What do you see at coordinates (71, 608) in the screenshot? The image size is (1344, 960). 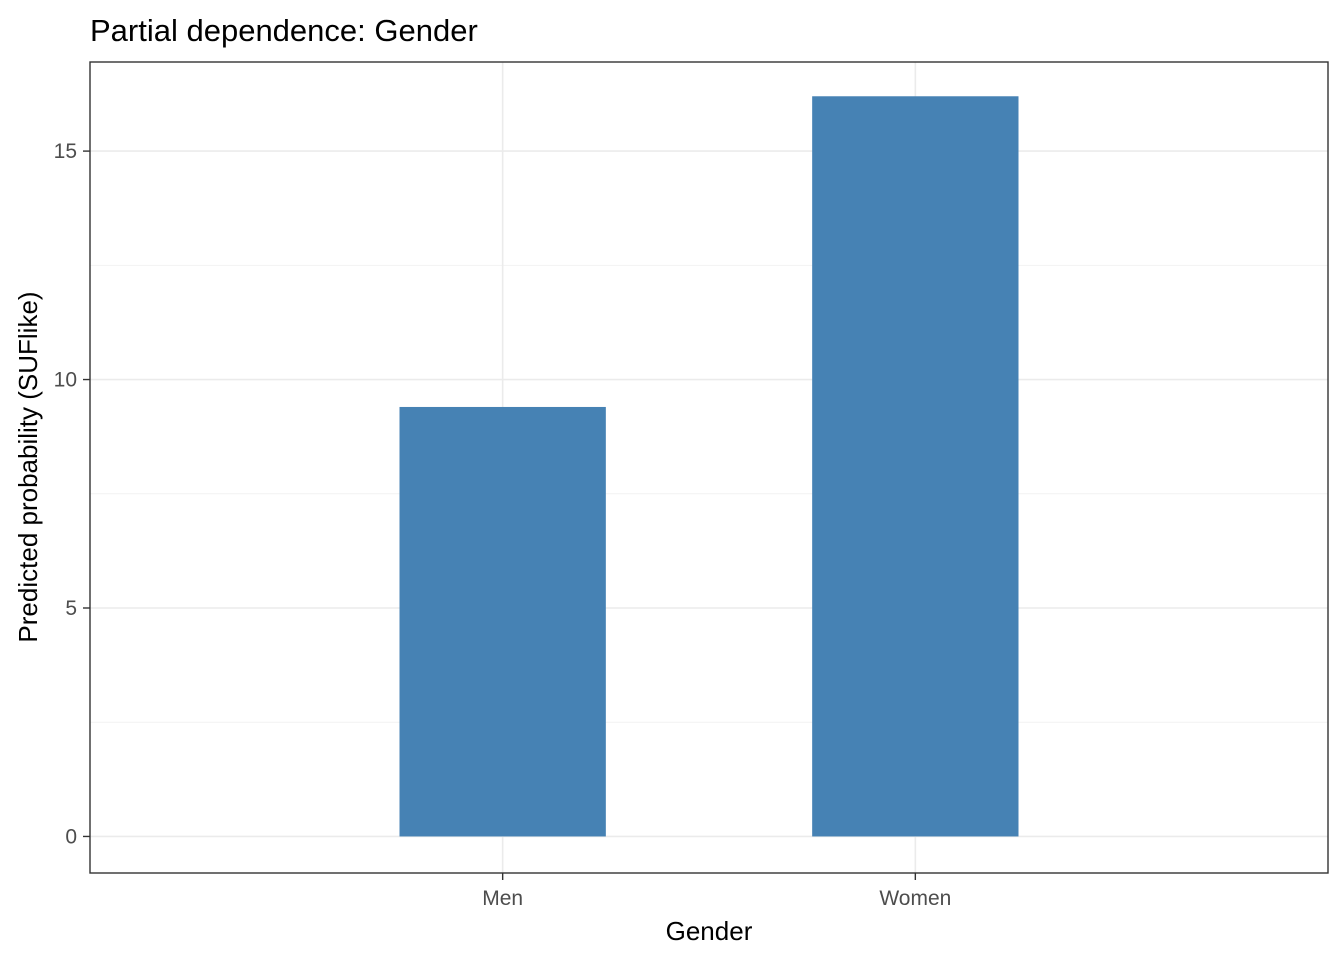 I see `y-tick-label: 5` at bounding box center [71, 608].